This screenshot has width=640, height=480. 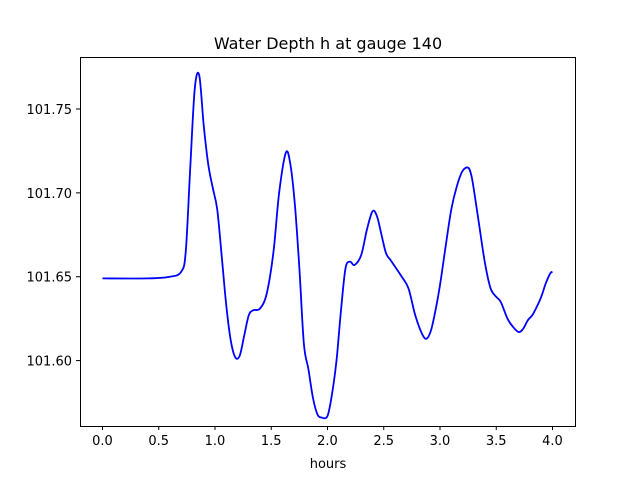 What do you see at coordinates (328, 464) in the screenshot?
I see `x-axis-label: hours` at bounding box center [328, 464].